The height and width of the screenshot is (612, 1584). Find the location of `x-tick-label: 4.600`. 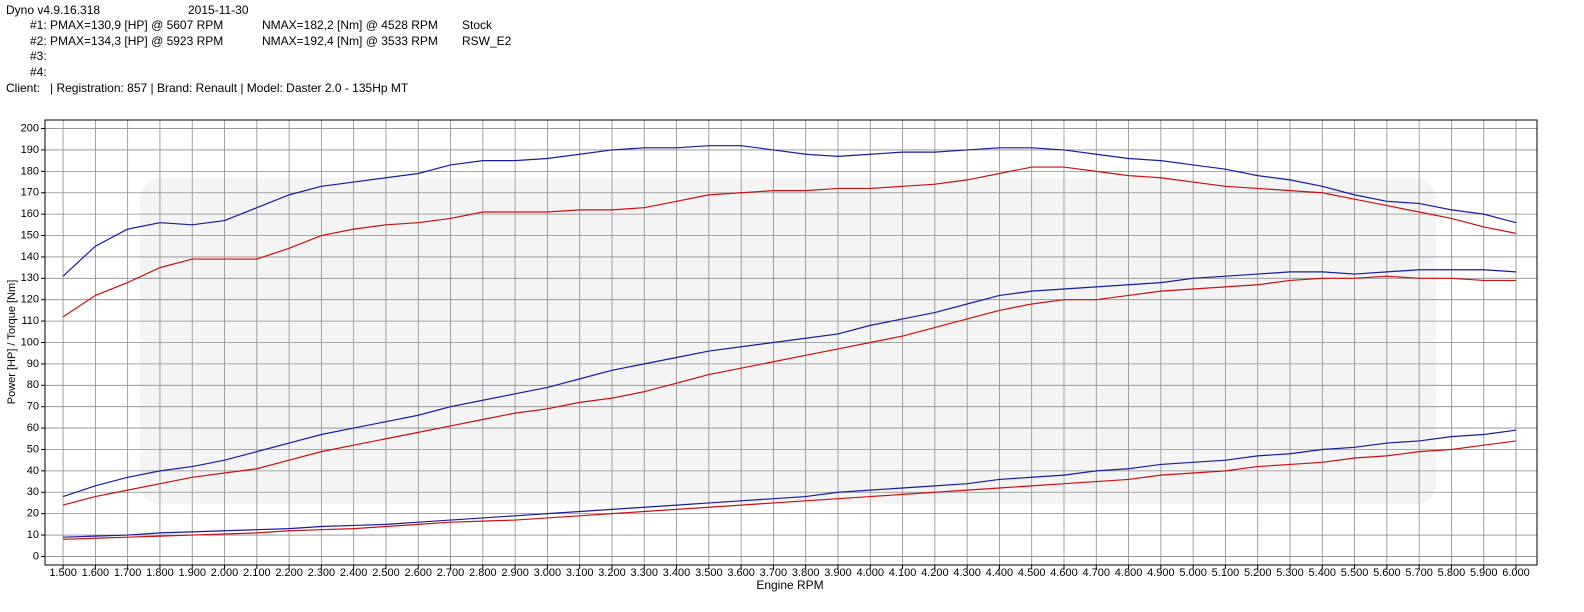

x-tick-label: 4.600 is located at coordinates (1064, 573).